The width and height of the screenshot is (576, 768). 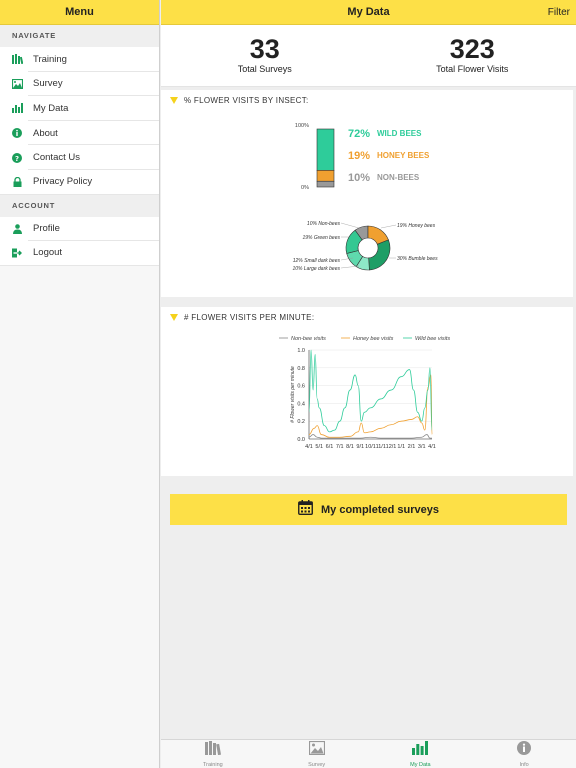 What do you see at coordinates (48, 253) in the screenshot?
I see `sidebar-item-label: Logout` at bounding box center [48, 253].